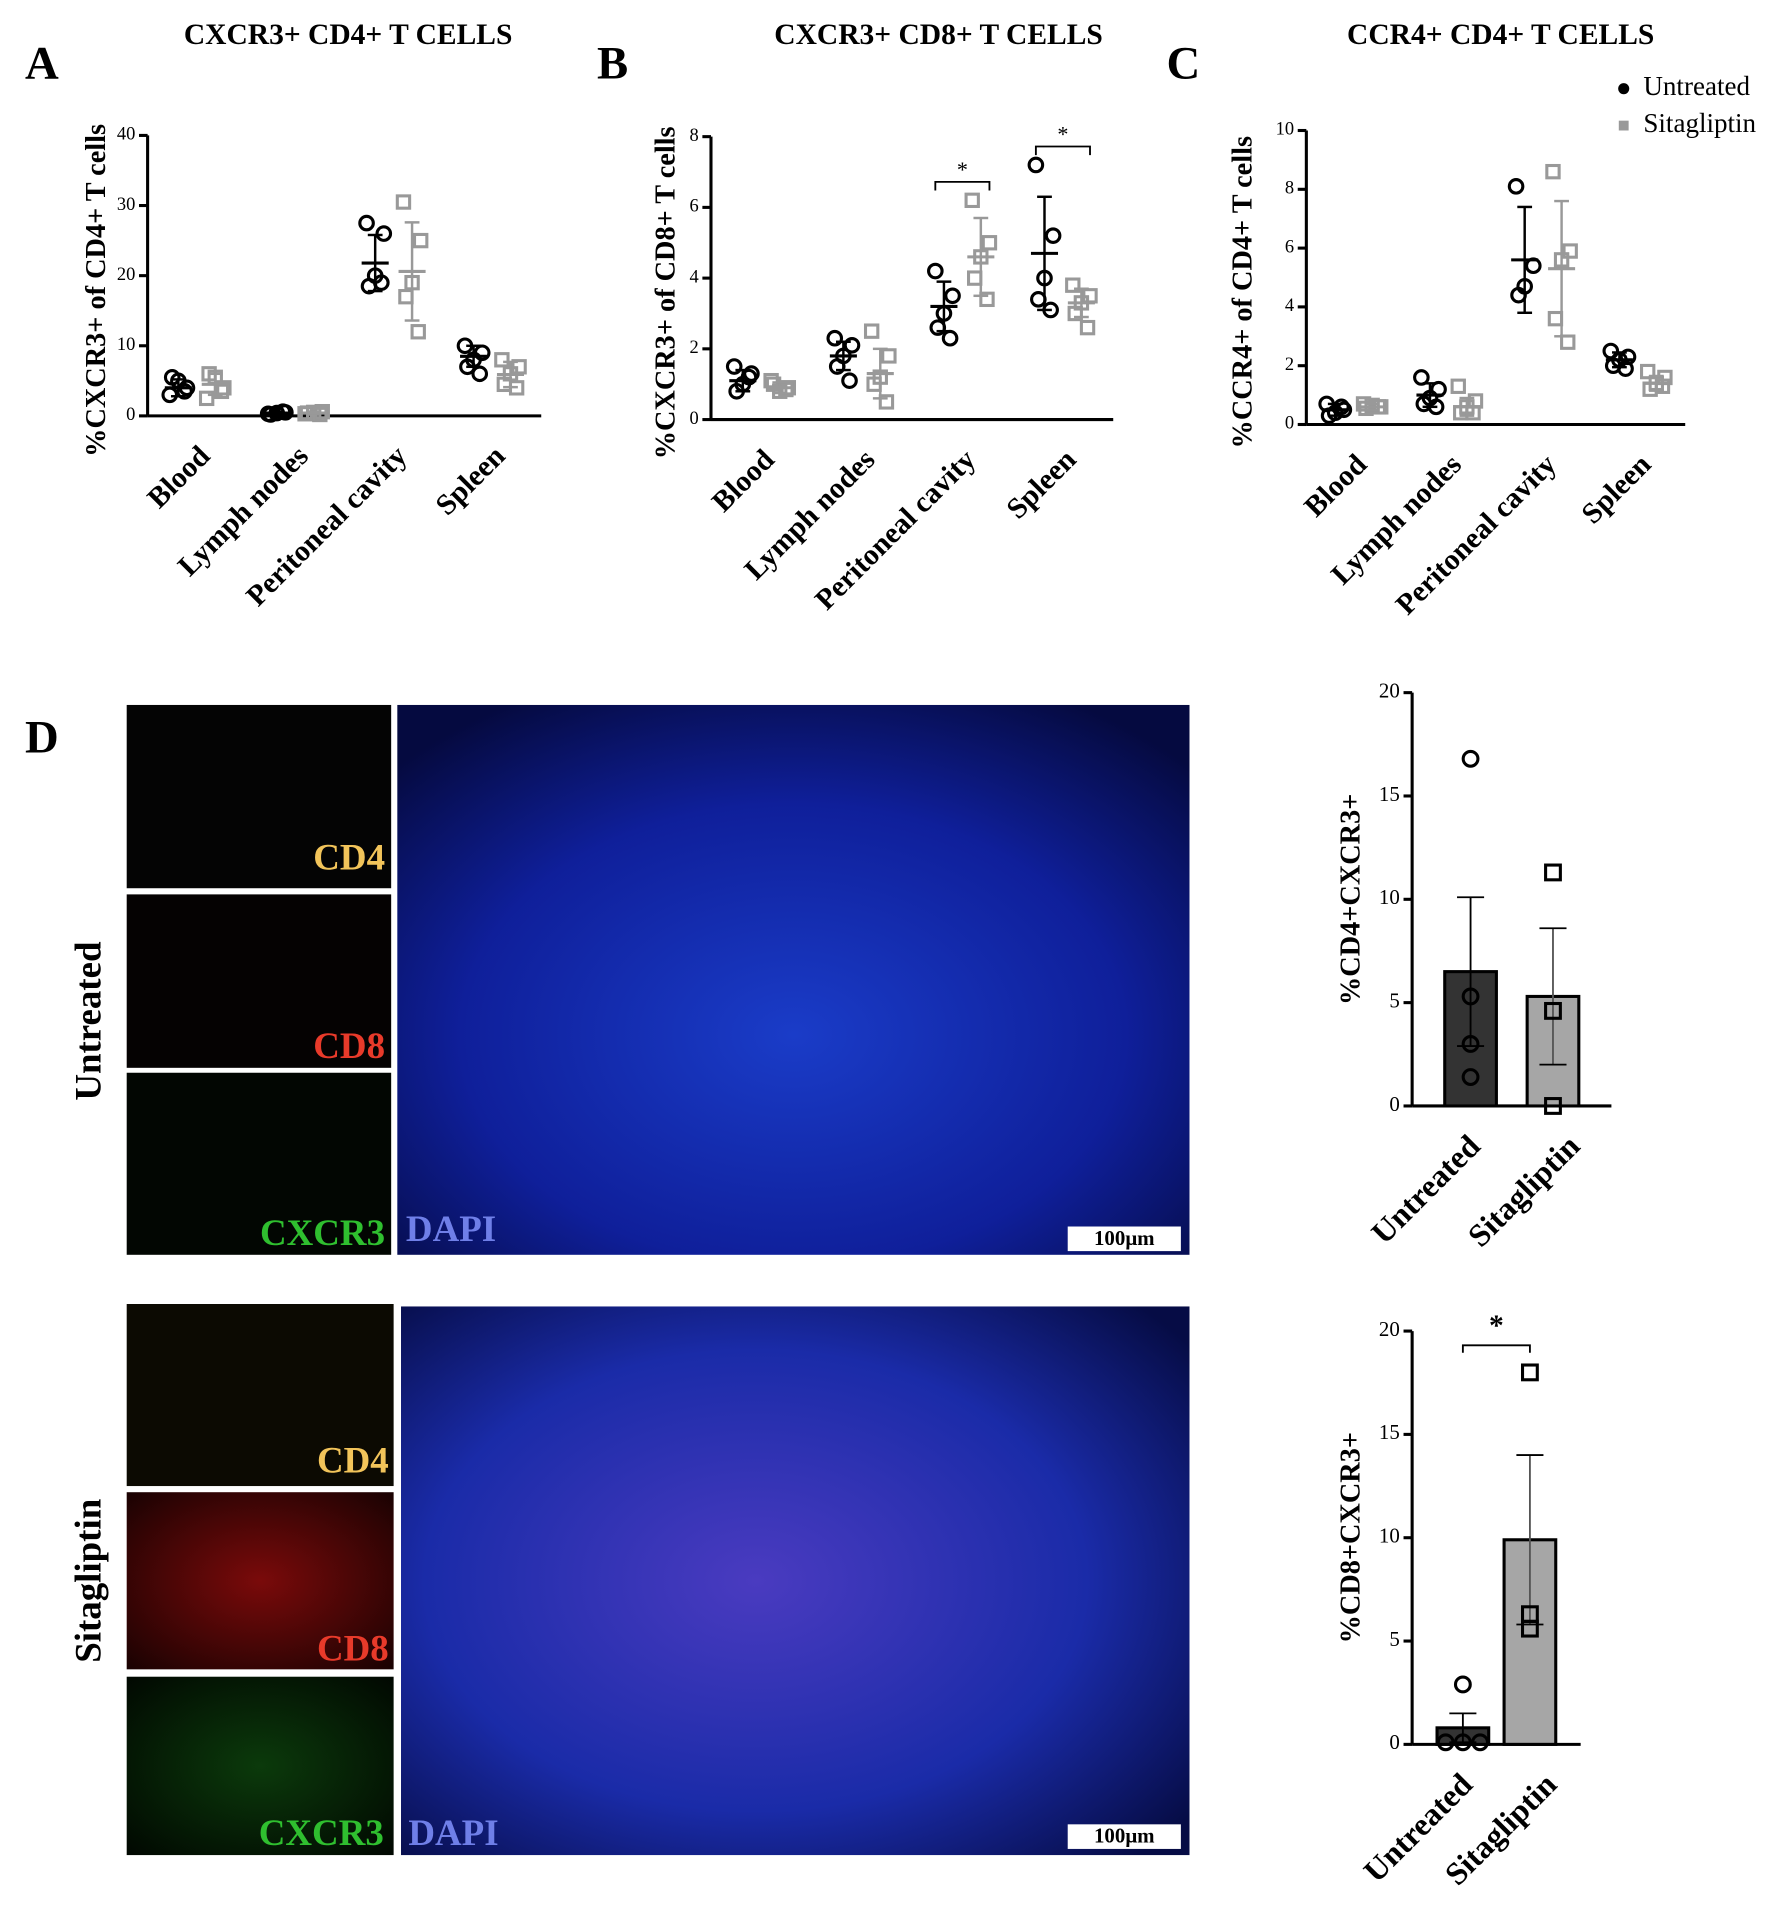 This screenshot has height=1929, width=1791. Describe the element at coordinates (1242, 292) in the screenshot. I see `y-axis-label: %CCR4+ of CD4+ T cells` at that location.